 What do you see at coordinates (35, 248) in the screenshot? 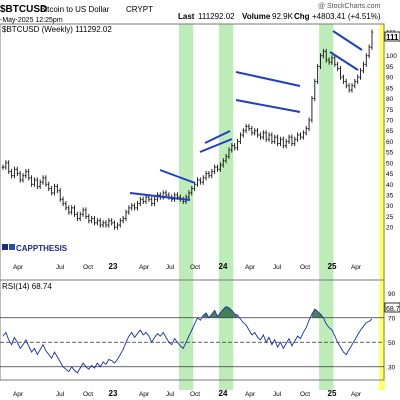
I see `cappthesis-logo: CAPPTHESIS` at bounding box center [35, 248].